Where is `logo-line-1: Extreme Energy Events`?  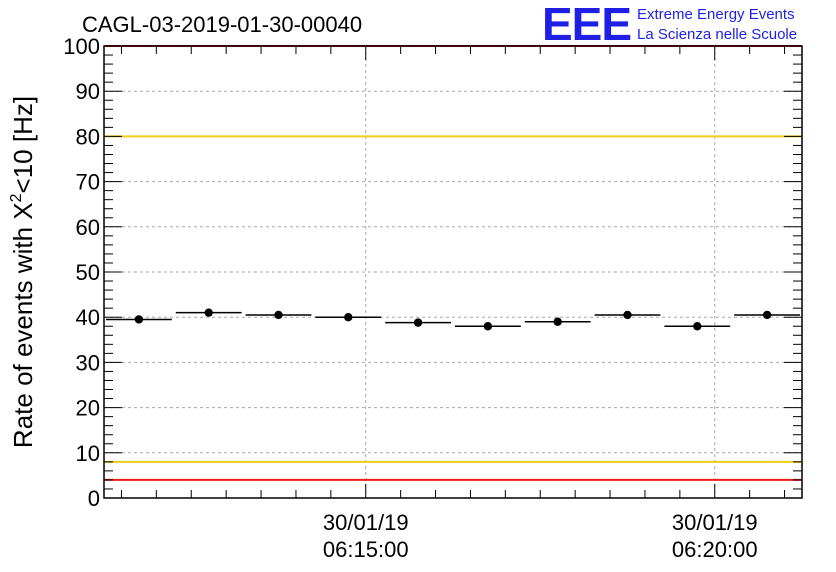 logo-line-1: Extreme Energy Events is located at coordinates (716, 14).